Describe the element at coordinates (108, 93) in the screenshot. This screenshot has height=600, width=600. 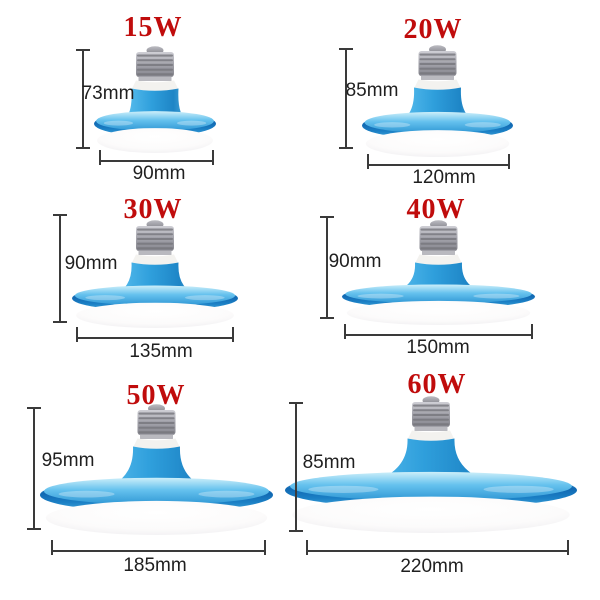
I see `height-dimension-label-15w: 73mm` at that location.